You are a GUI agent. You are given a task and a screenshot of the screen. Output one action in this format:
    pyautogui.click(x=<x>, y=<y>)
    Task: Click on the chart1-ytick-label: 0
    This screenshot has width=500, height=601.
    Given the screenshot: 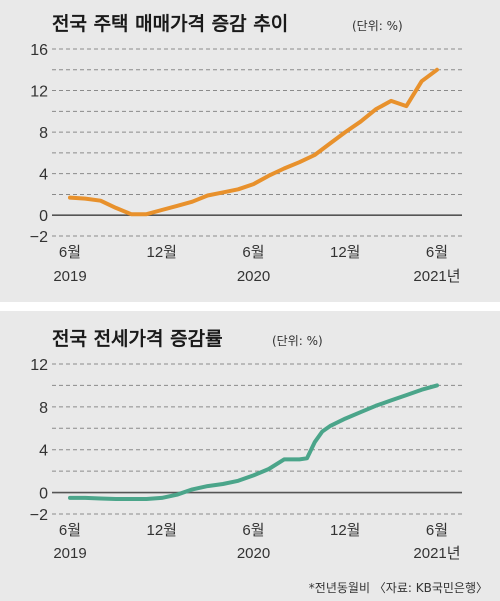 What is the action you would take?
    pyautogui.click(x=43, y=216)
    